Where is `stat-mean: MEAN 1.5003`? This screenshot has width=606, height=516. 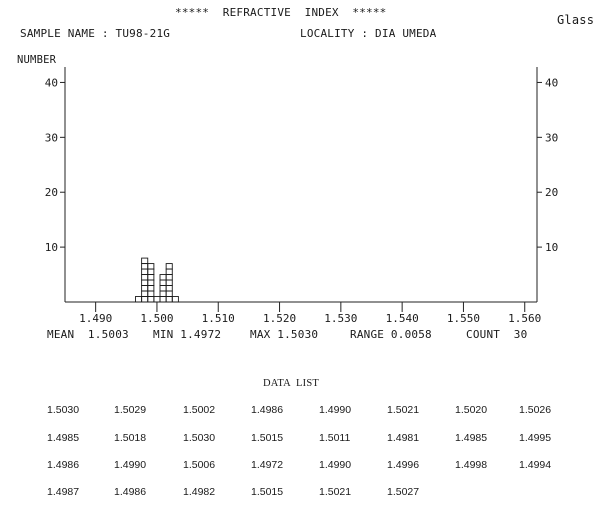 stat-mean: MEAN 1.5003 is located at coordinates (88, 334).